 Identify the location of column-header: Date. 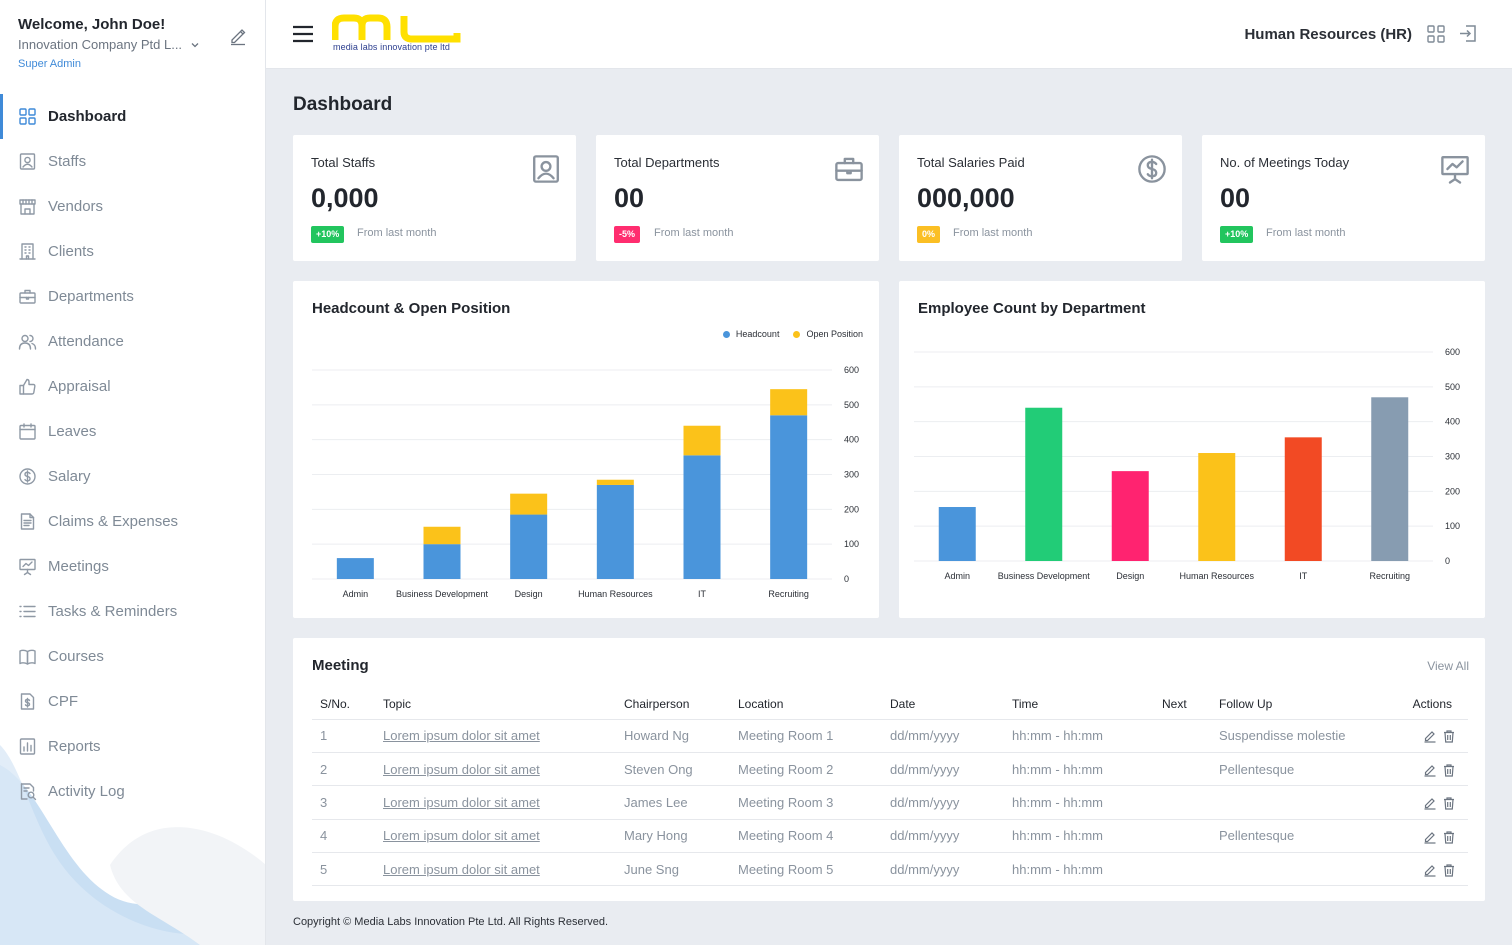
(943, 705).